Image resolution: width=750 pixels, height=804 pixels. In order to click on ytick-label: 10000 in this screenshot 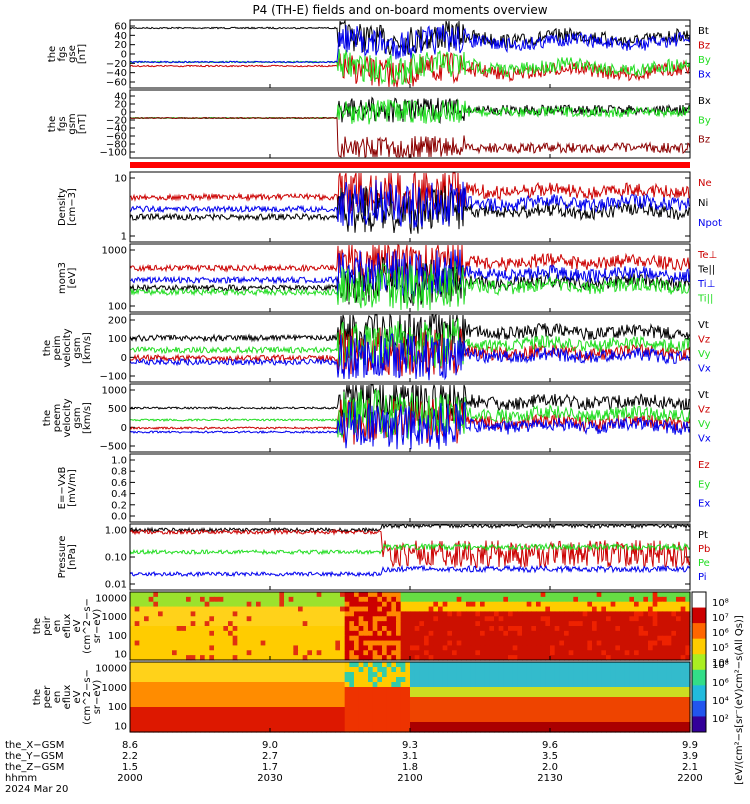, I will do `click(111, 669)`.